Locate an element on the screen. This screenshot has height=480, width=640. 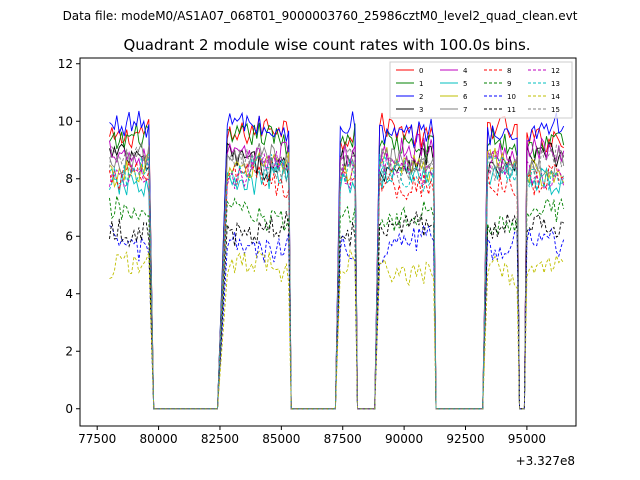
y-tick-label: 6 is located at coordinates (69, 236).